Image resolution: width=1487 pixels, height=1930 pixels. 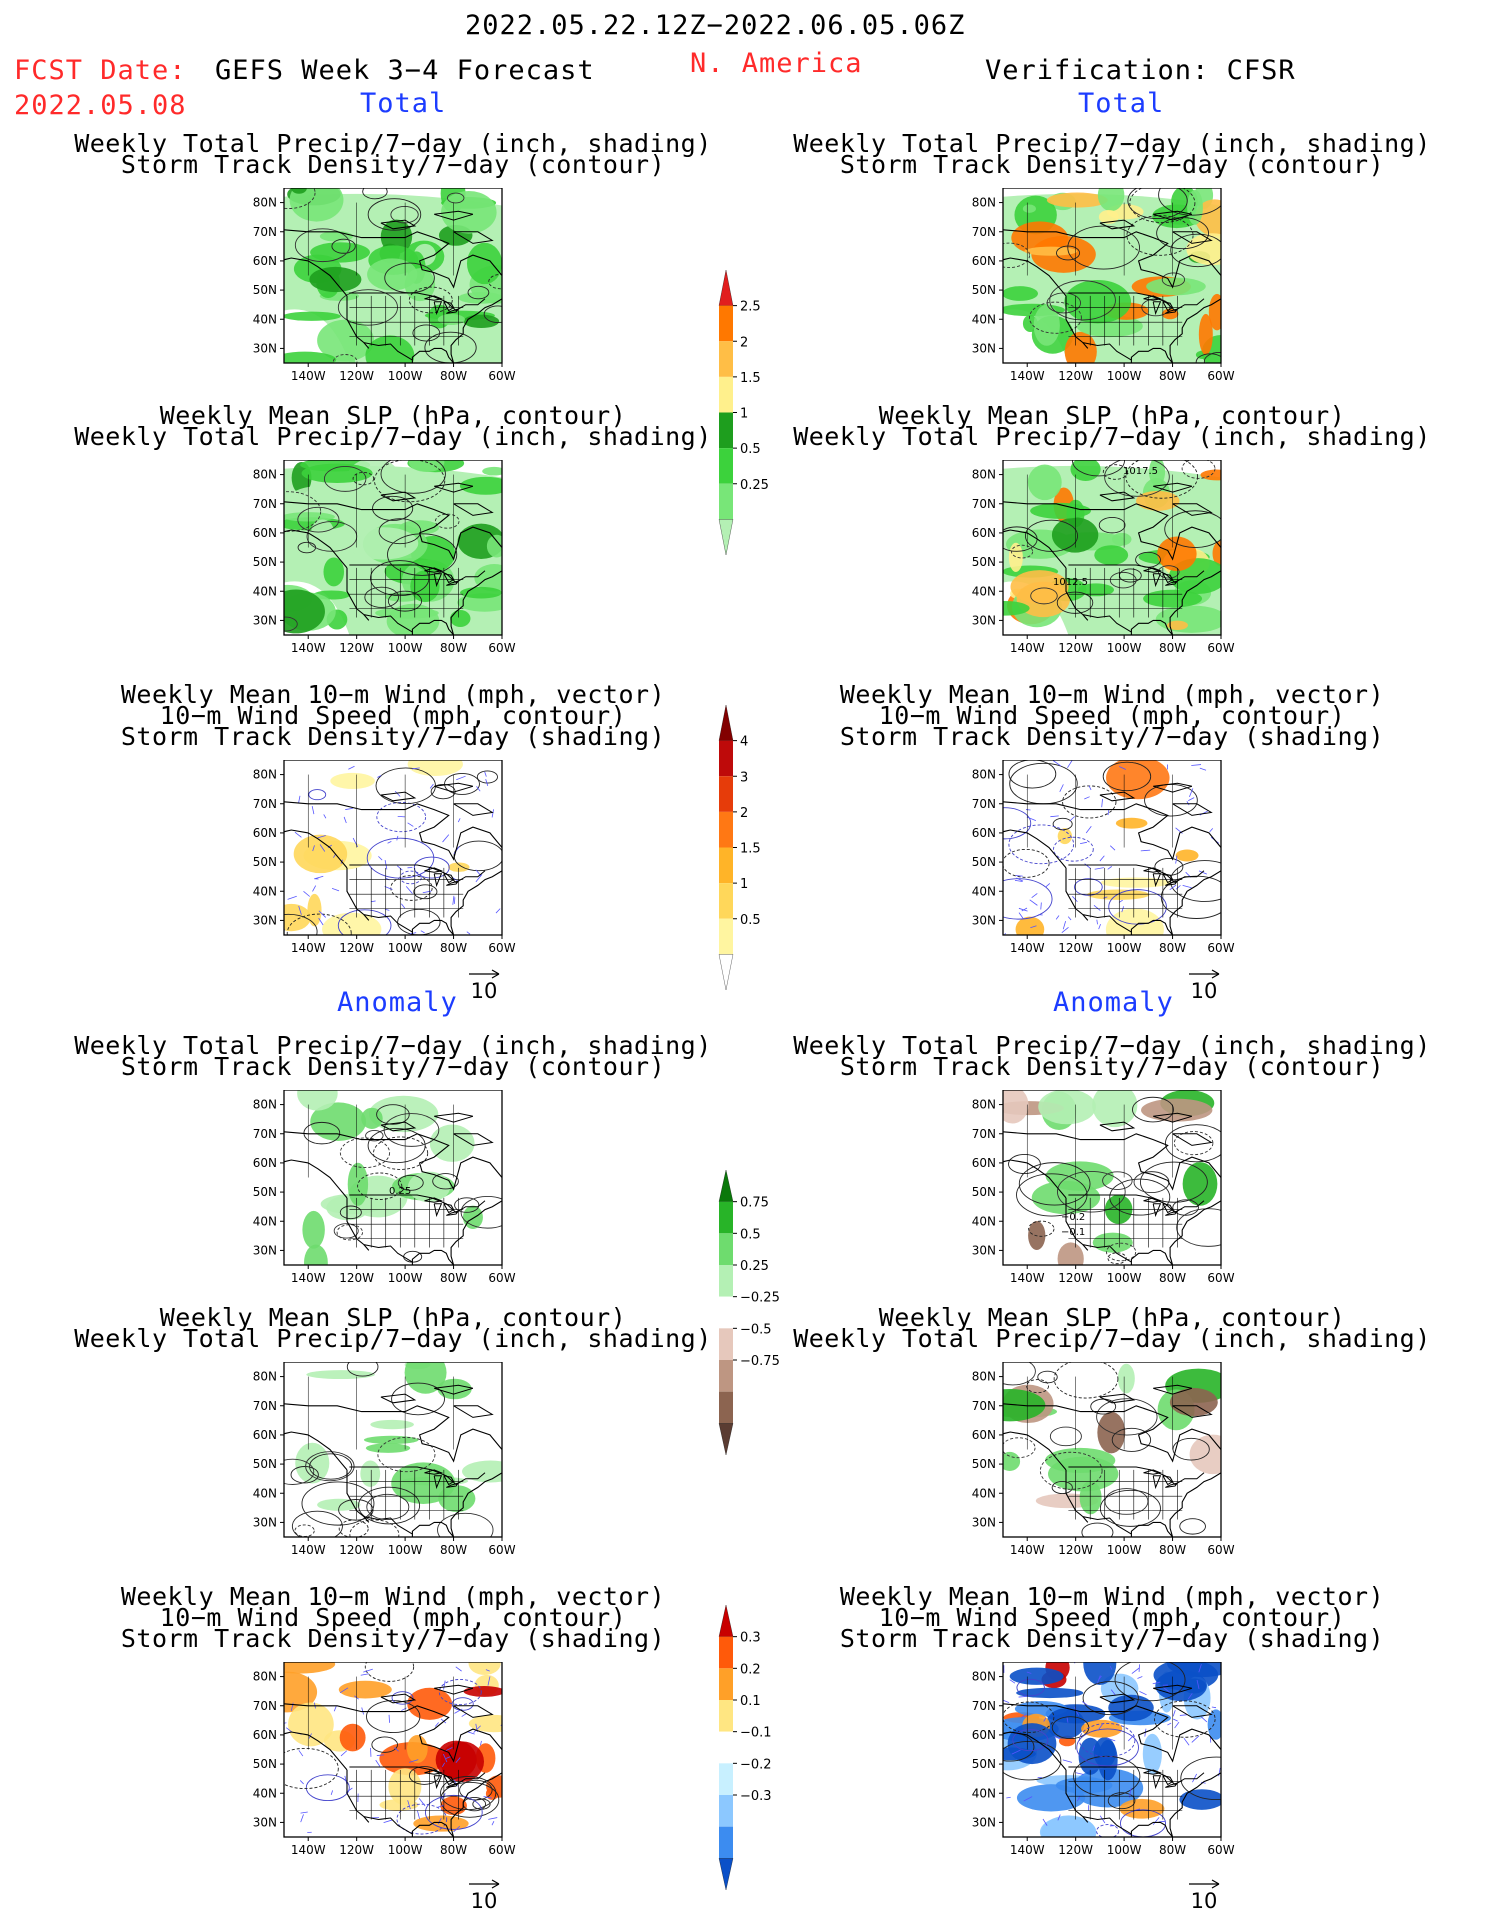 I want to click on colorbar-tick-label: 0.2, so click(x=750, y=1669).